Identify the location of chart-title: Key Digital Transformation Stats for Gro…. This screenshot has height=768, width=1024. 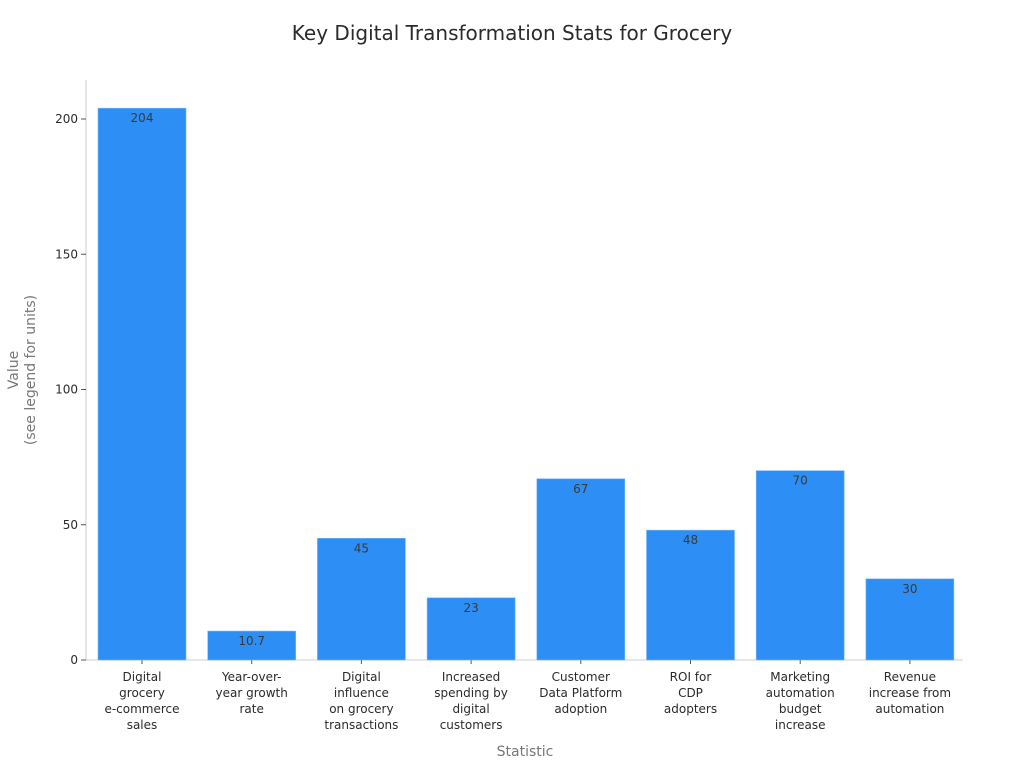
(512, 33).